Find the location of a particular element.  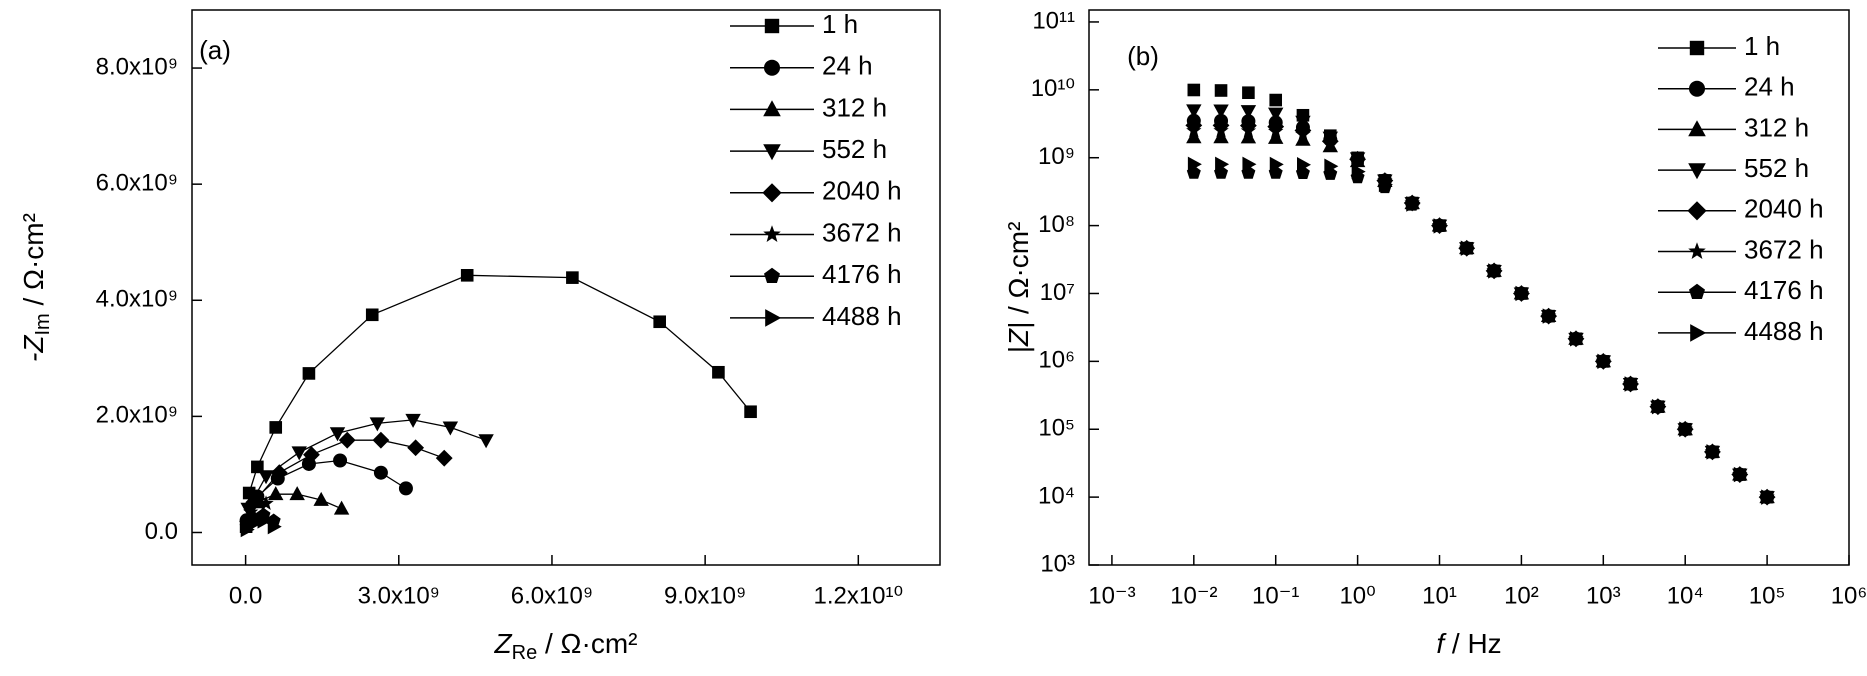

x-axis-label-symbol: Z is located at coordinates (503, 643).